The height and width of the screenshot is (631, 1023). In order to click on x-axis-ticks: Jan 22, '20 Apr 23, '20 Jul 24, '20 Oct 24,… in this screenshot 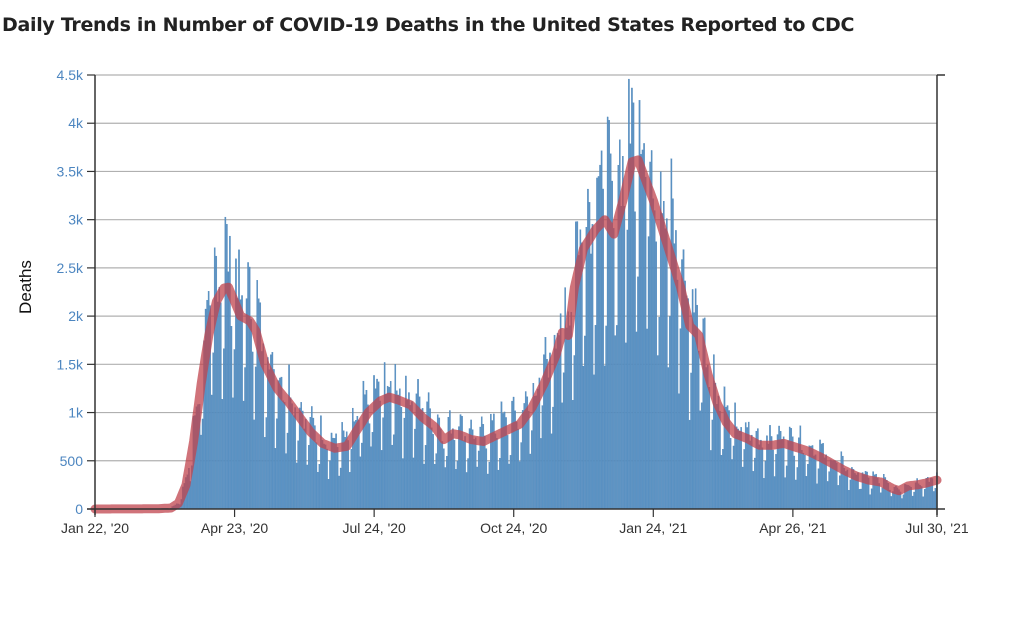, I will do `click(515, 522)`.